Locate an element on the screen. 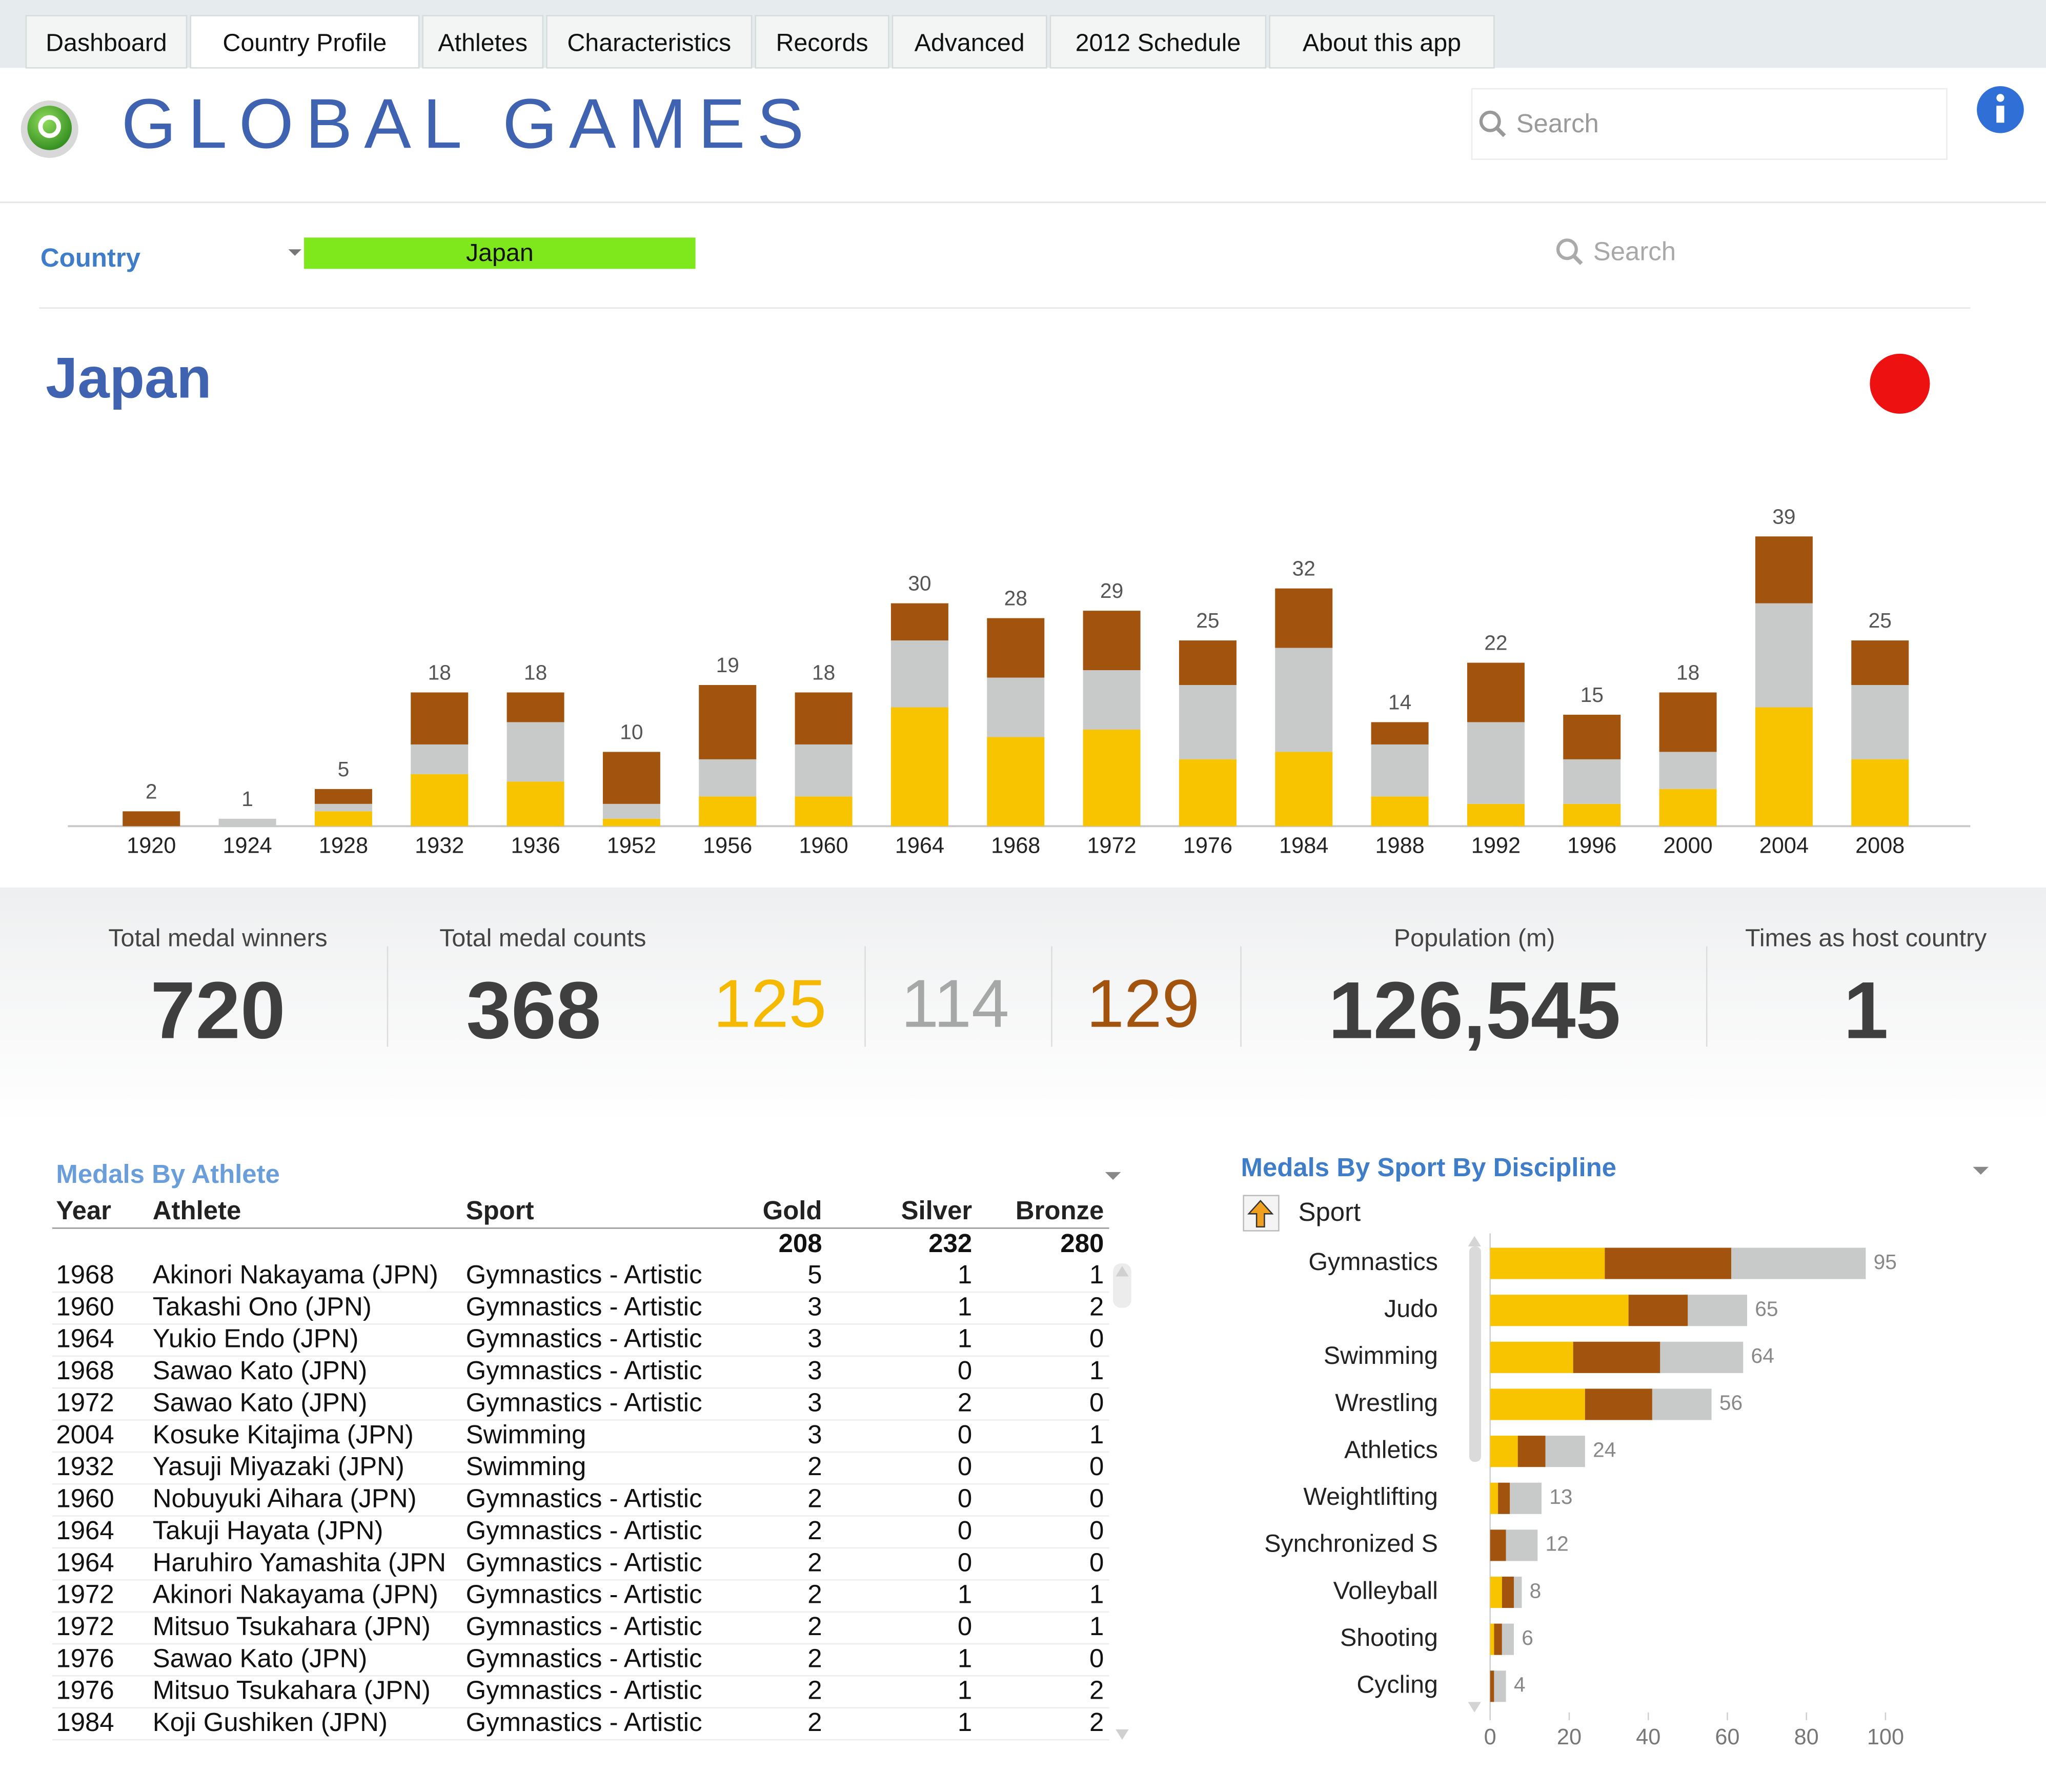 The image size is (2046, 1792). x-tick-label: 1920 is located at coordinates (151, 845).